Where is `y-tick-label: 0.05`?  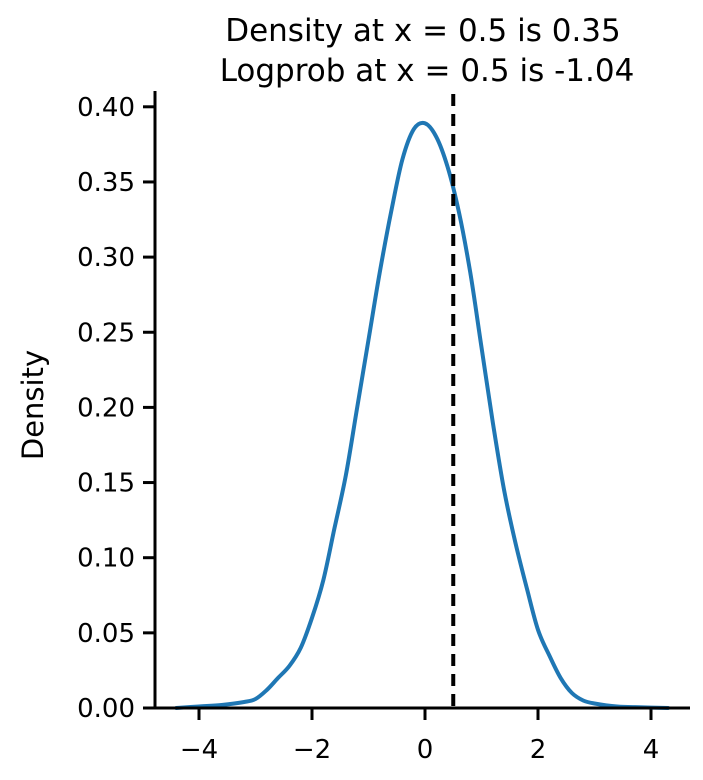
y-tick-label: 0.05 is located at coordinates (106, 634).